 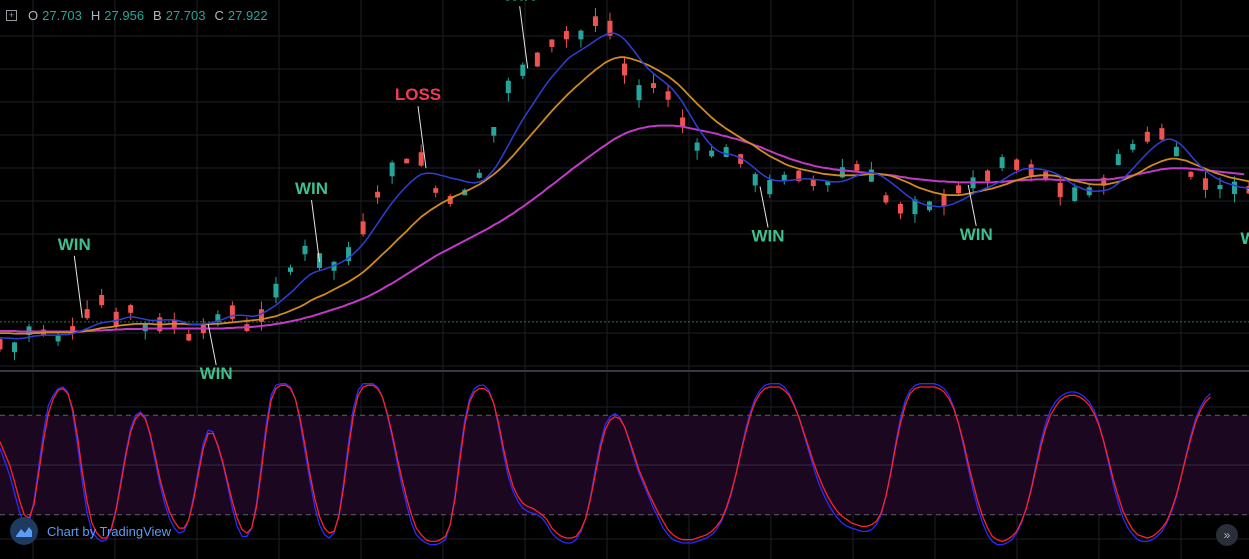 I want to click on scroll-to-realtime-button: », so click(x=1227, y=535).